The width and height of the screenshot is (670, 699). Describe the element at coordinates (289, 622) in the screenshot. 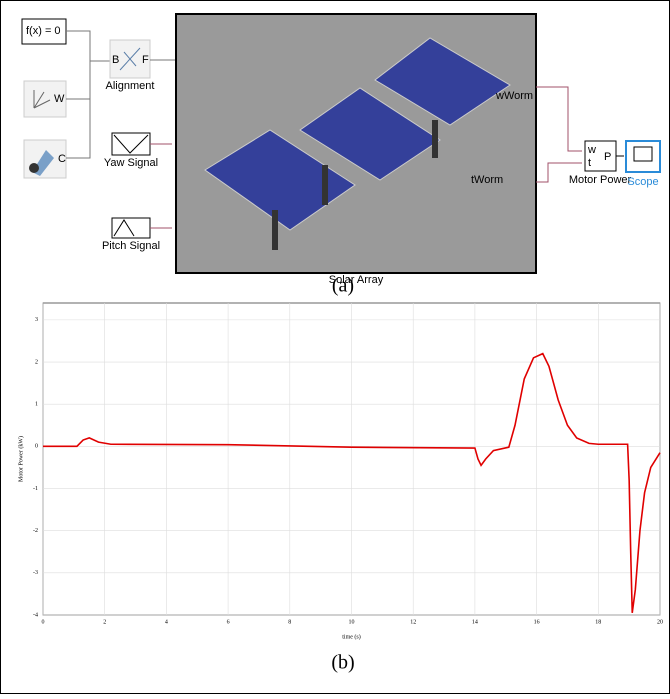

I see `x-tick-label: 8` at that location.